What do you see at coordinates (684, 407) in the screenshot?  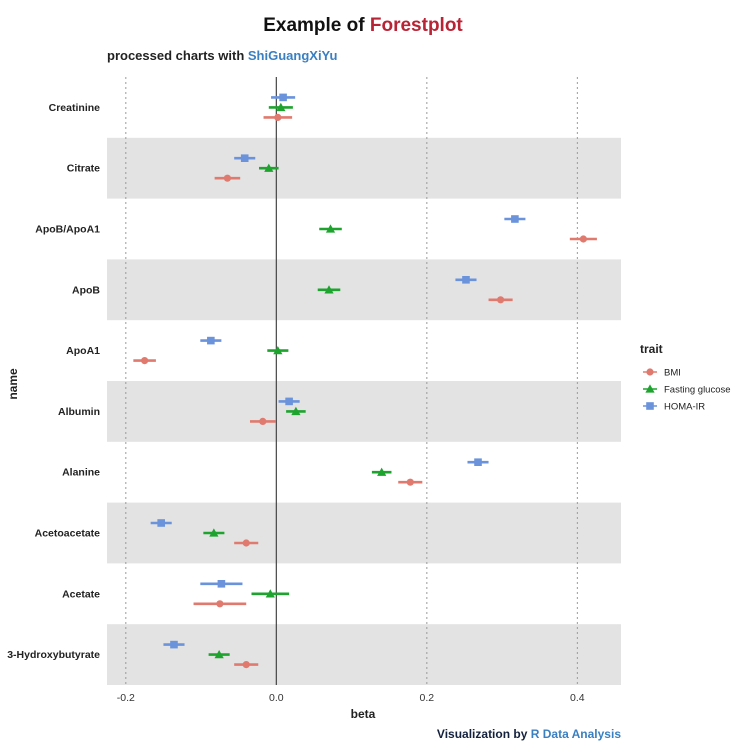 I see `legend-label-homa-ir: HOMA-IR` at bounding box center [684, 407].